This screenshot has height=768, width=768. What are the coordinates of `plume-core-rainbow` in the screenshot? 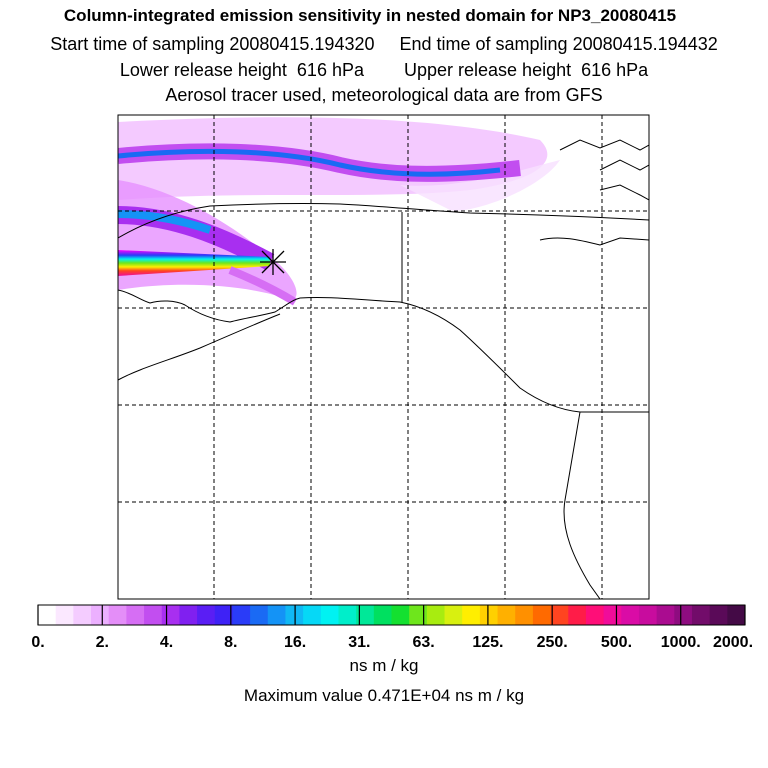 It's located at (194, 263).